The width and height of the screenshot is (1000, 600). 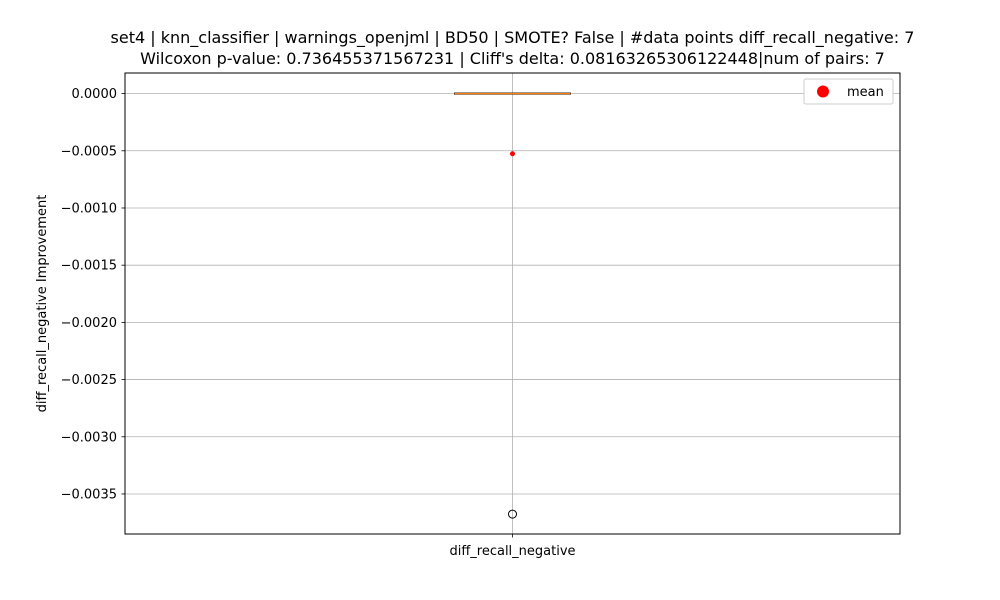 I want to click on y-tick-label: −0.0030, so click(x=89, y=437).